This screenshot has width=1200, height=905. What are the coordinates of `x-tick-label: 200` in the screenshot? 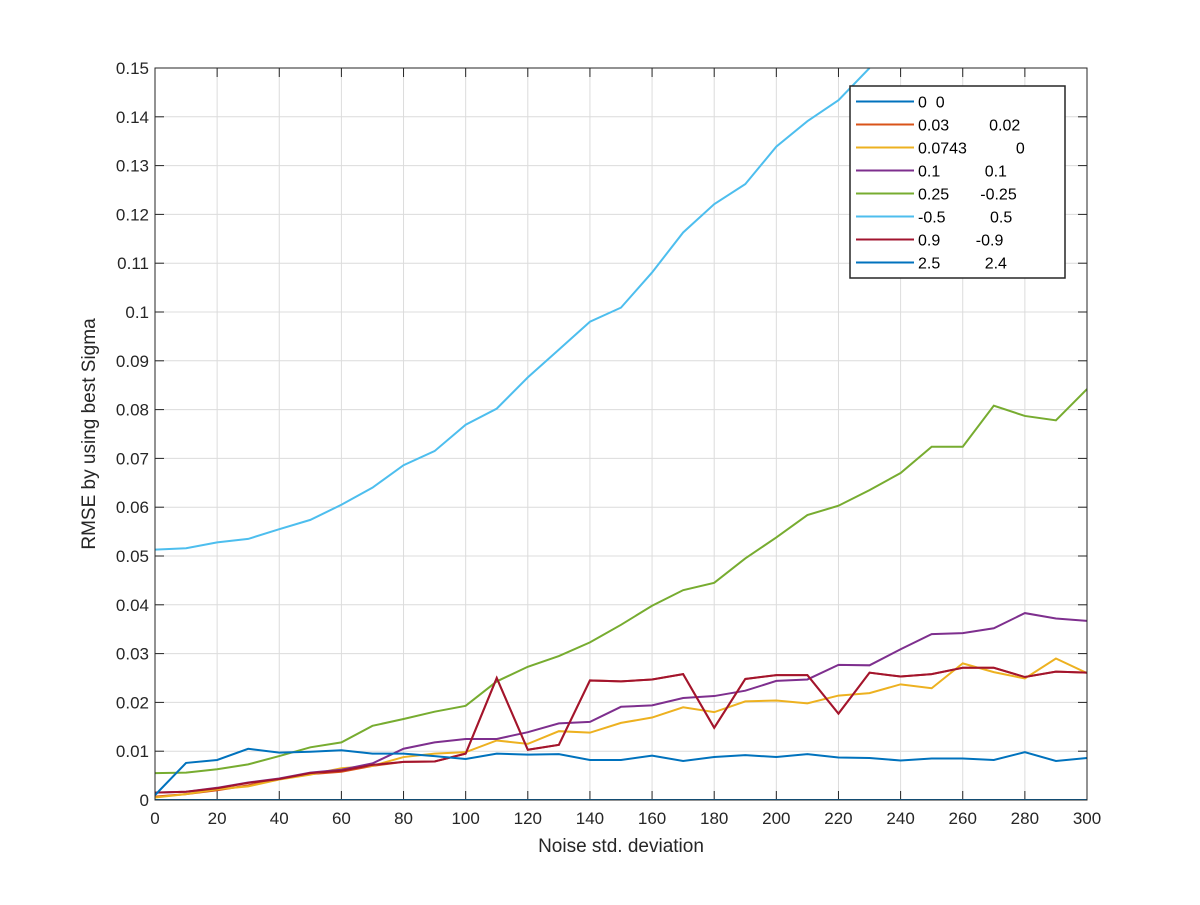 It's located at (776, 818).